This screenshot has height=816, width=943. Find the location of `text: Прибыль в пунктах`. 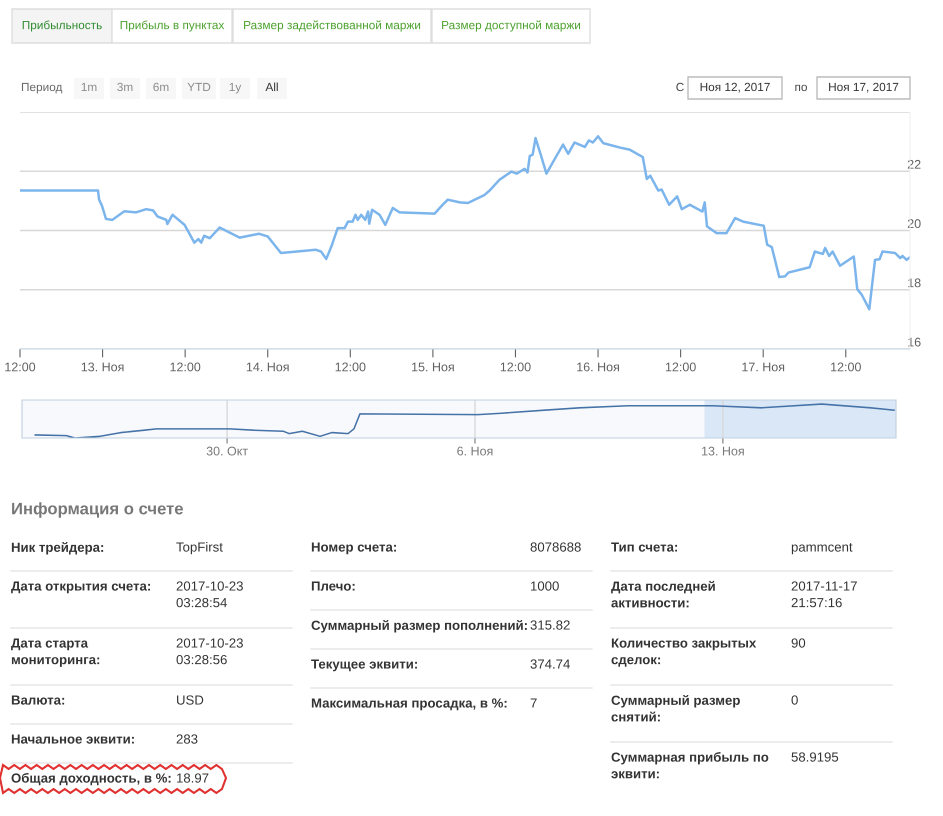

text: Прибыль в пунктах is located at coordinates (172, 26).